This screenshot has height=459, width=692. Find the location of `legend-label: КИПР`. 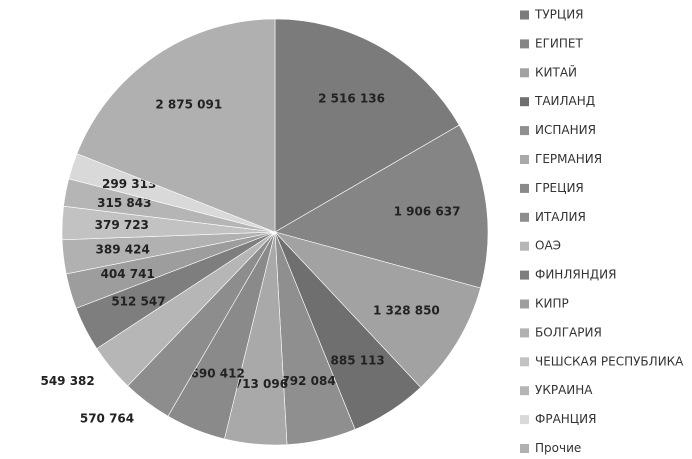

legend-label: КИПР is located at coordinates (552, 304).